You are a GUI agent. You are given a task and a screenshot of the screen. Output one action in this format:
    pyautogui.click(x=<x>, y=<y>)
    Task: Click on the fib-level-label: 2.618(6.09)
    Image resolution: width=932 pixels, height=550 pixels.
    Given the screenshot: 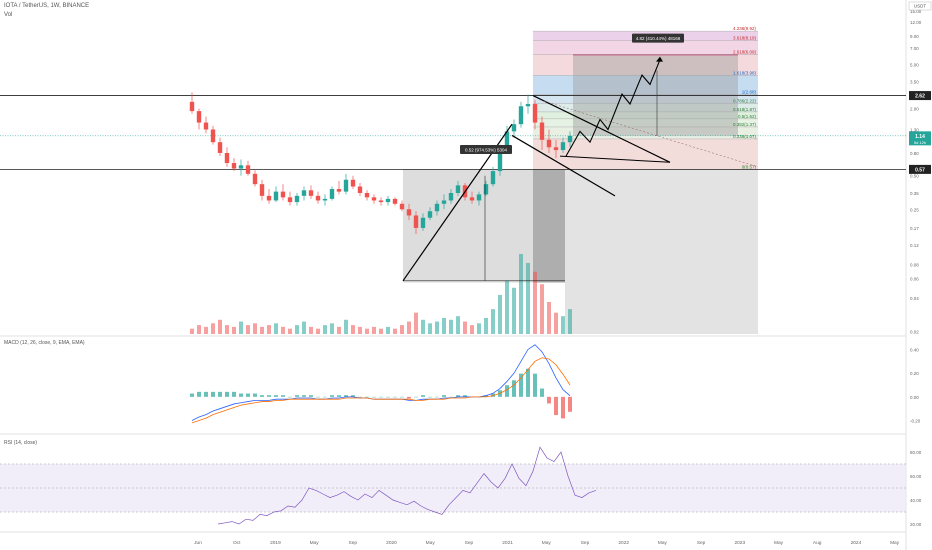 What is the action you would take?
    pyautogui.click(x=745, y=52)
    